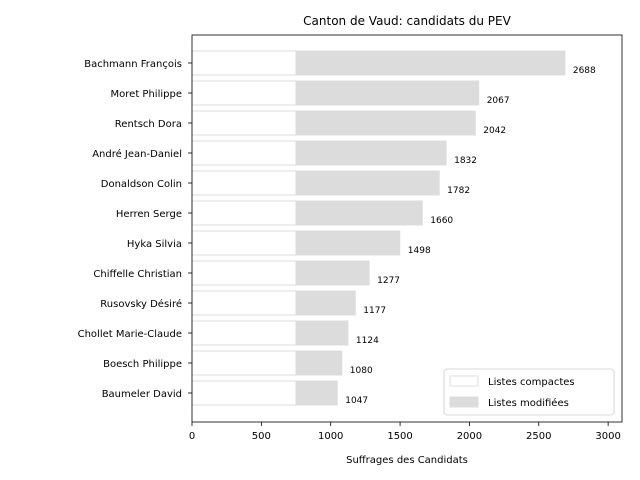  I want to click on category-label: Hyka Silvia, so click(154, 244).